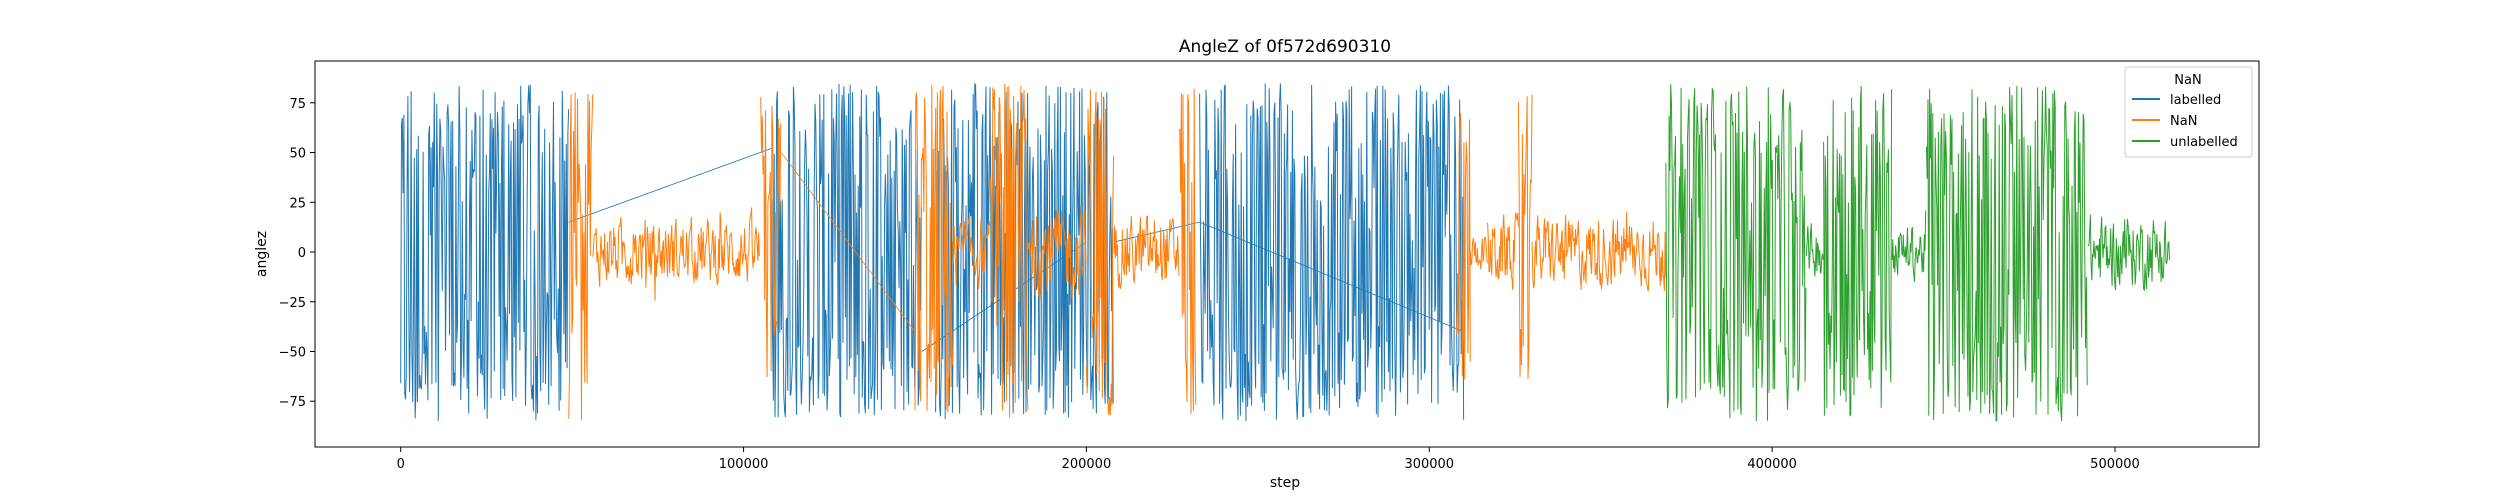 This screenshot has width=2500, height=500. What do you see at coordinates (302, 253) in the screenshot?
I see `y-tick-label: 0` at bounding box center [302, 253].